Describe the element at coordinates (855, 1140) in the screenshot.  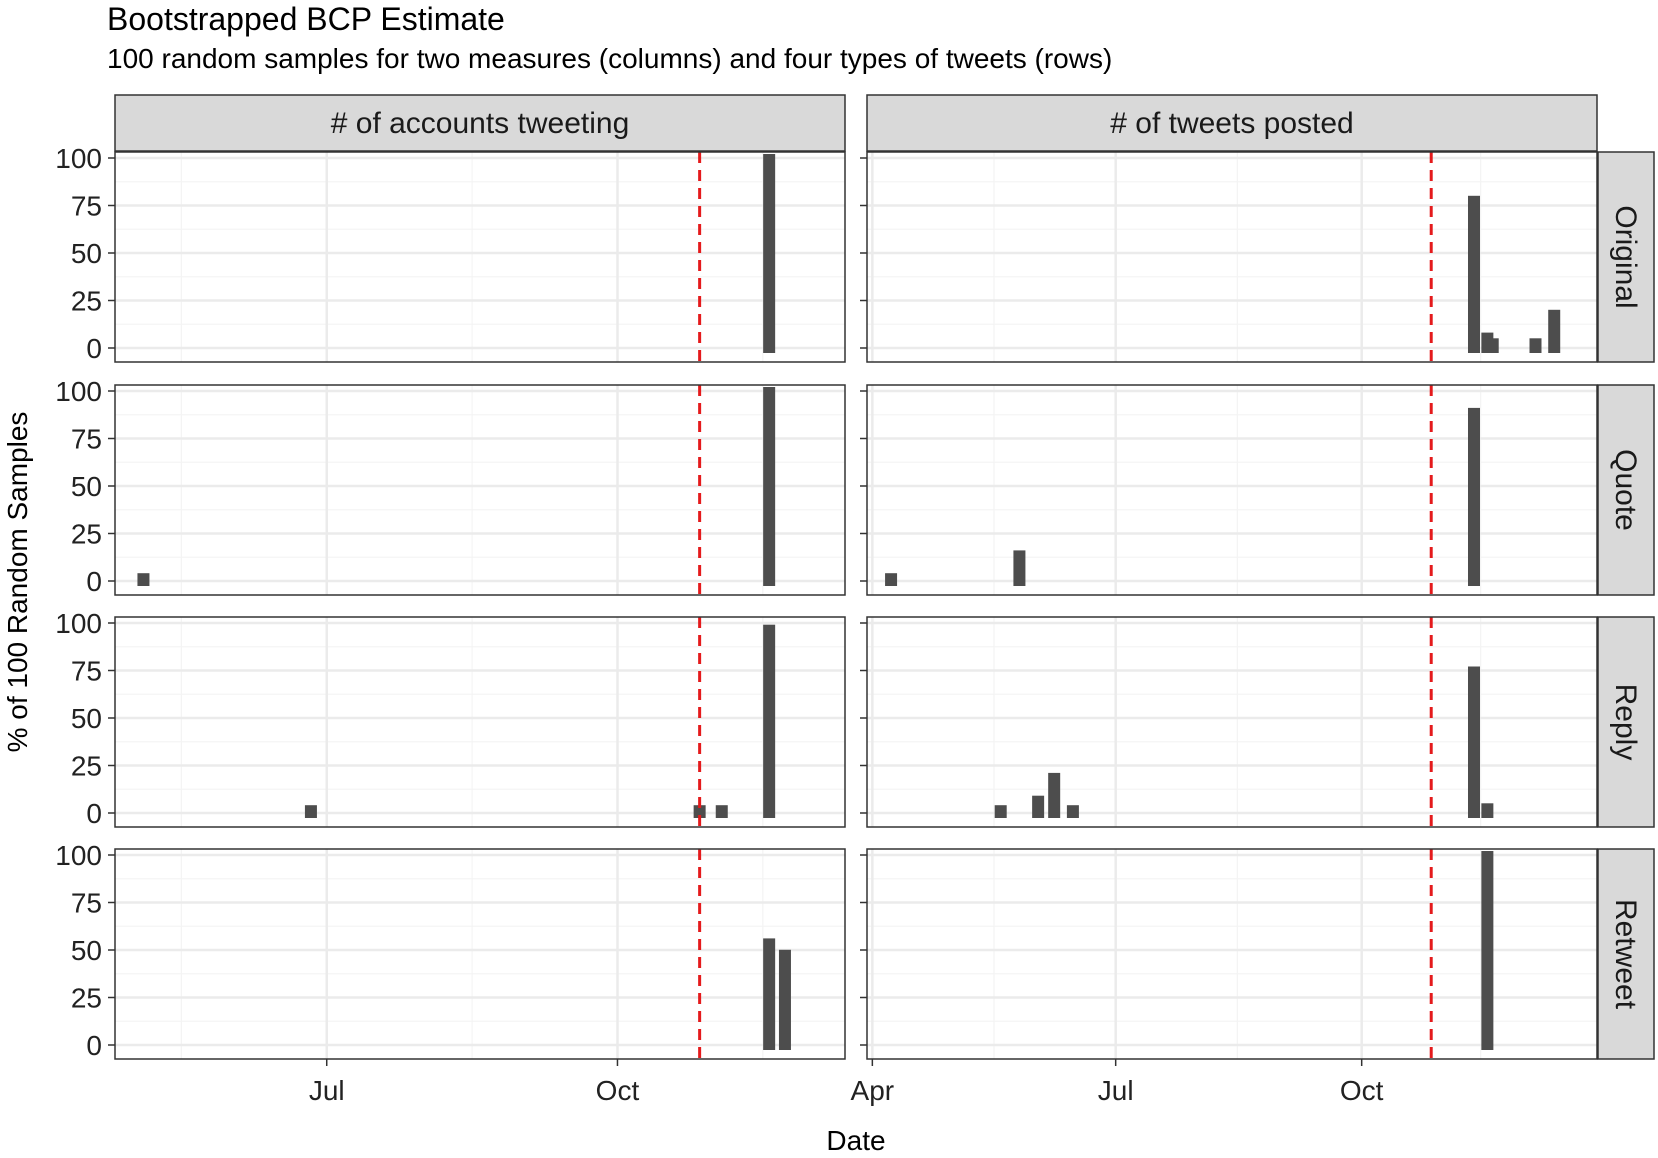
I see `x-axis-title: Date` at that location.